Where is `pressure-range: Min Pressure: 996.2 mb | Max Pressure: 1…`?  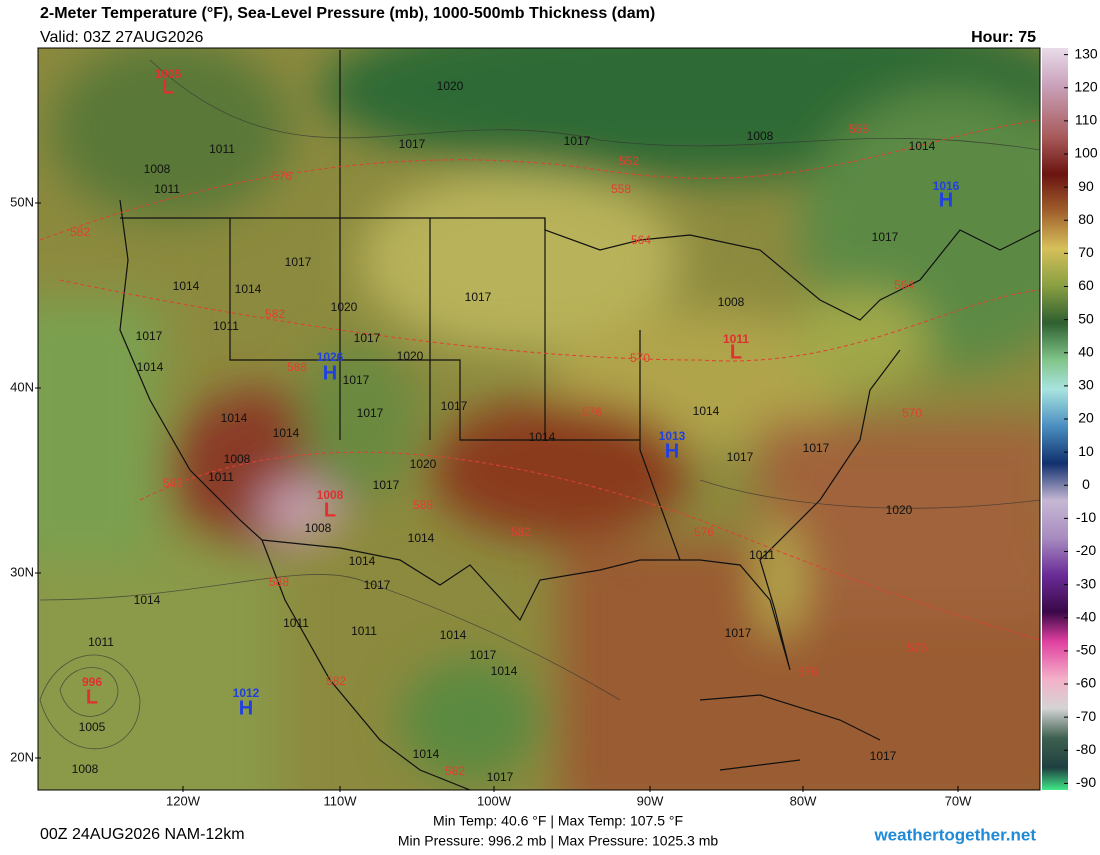 pressure-range: Min Pressure: 996.2 mb | Max Pressure: 1… is located at coordinates (558, 841).